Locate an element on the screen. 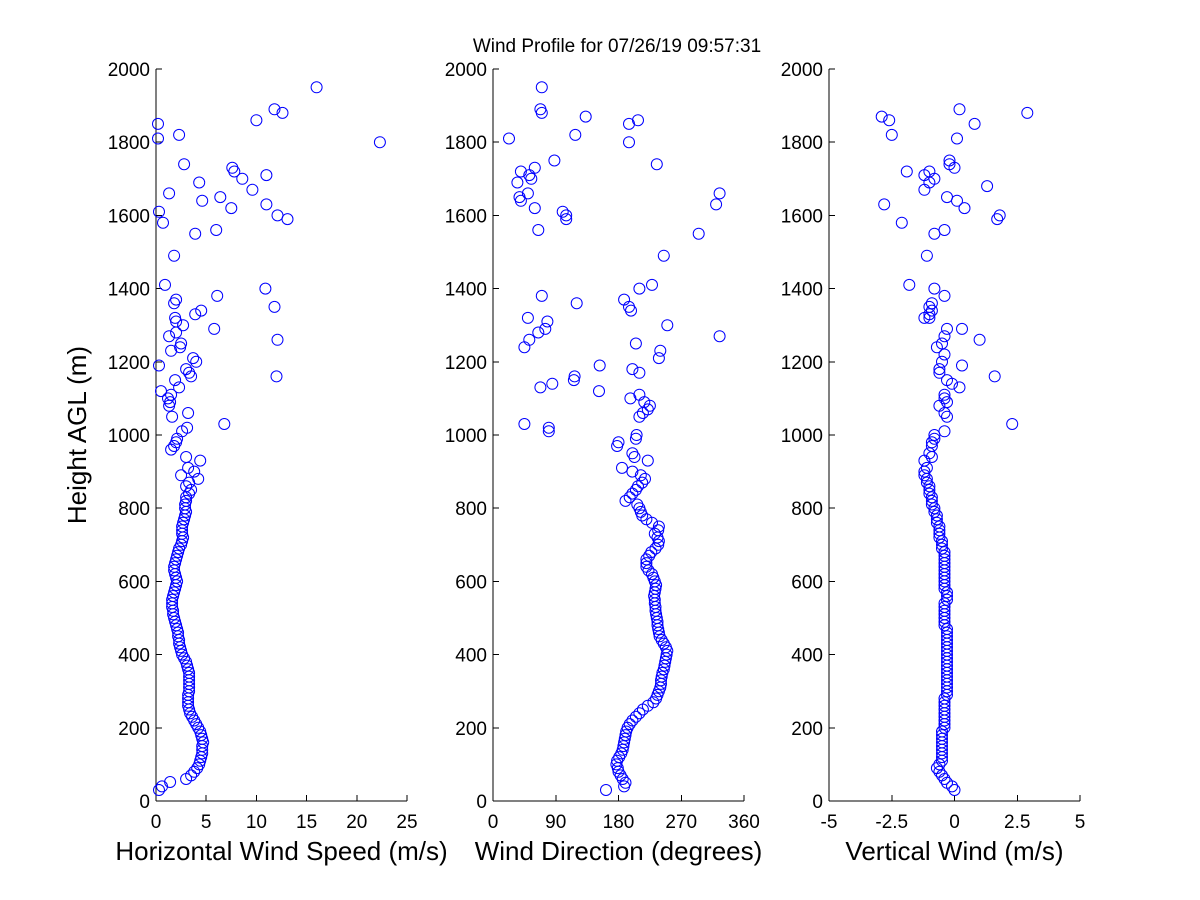  x-tick-label: 20 is located at coordinates (356, 822).